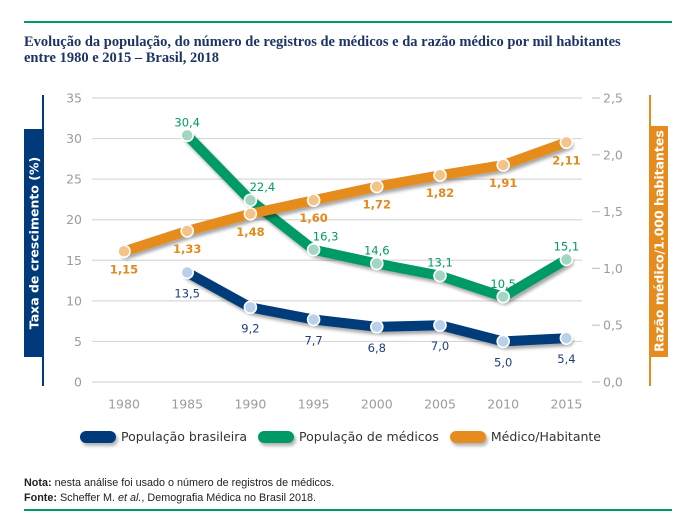  What do you see at coordinates (78, 382) in the screenshot?
I see `left-tick-label: 0` at bounding box center [78, 382].